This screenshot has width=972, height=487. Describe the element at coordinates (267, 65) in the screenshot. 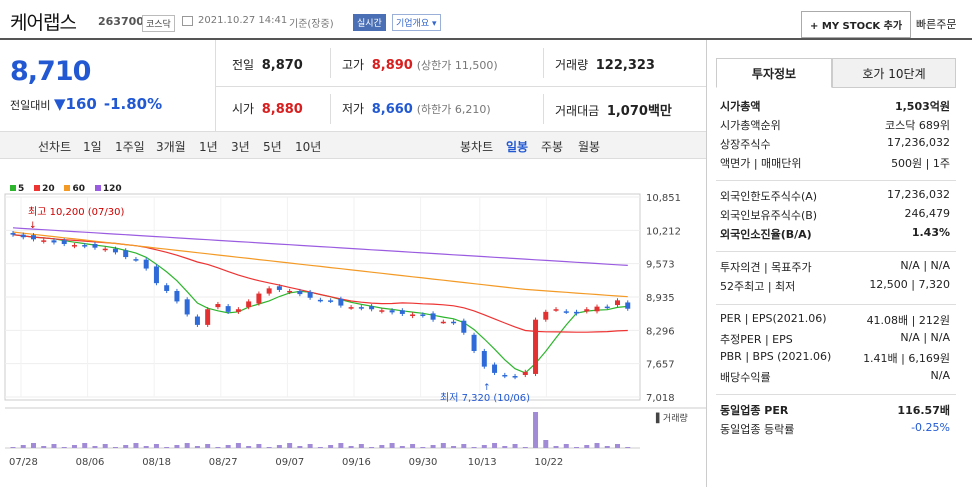

I see `prev-close: 전일 8,870` at that location.